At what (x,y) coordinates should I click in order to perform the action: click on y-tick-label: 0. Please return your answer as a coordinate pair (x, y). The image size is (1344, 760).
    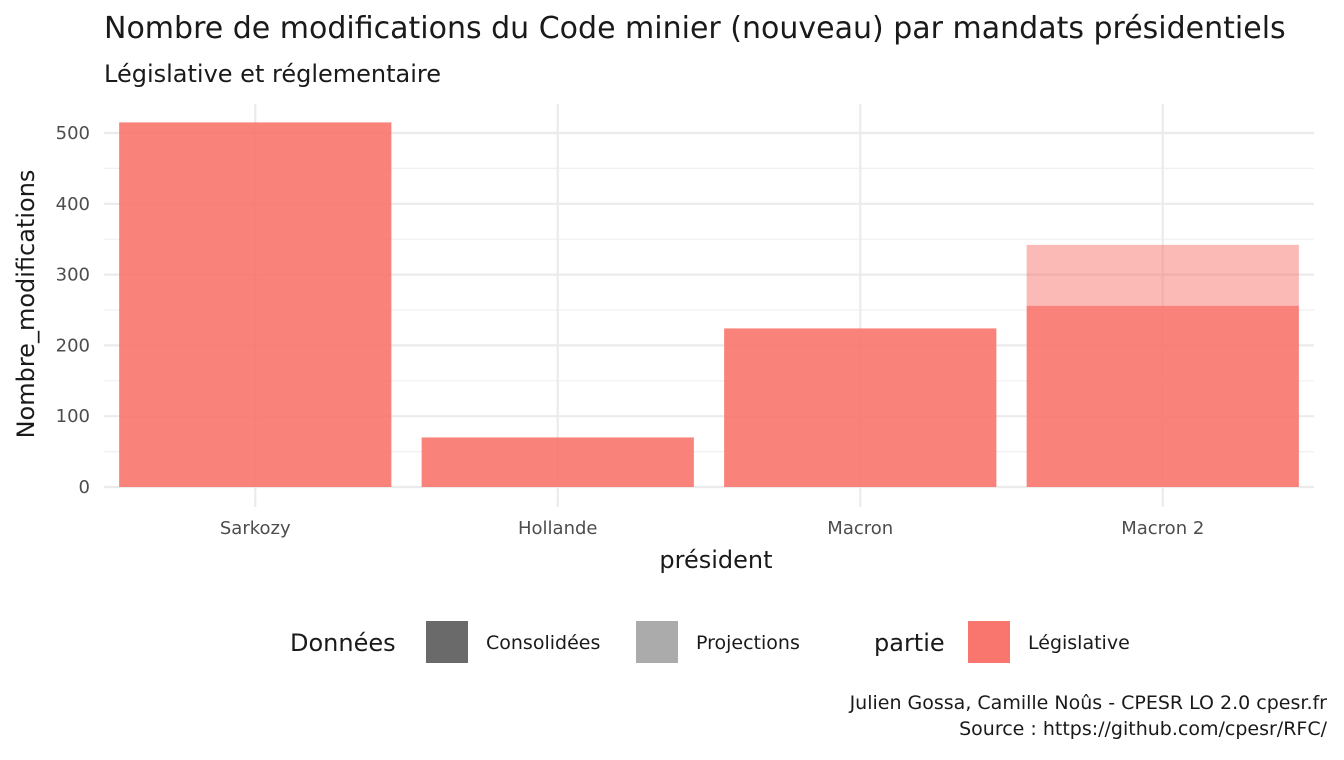
    Looking at the image, I should click on (84, 487).